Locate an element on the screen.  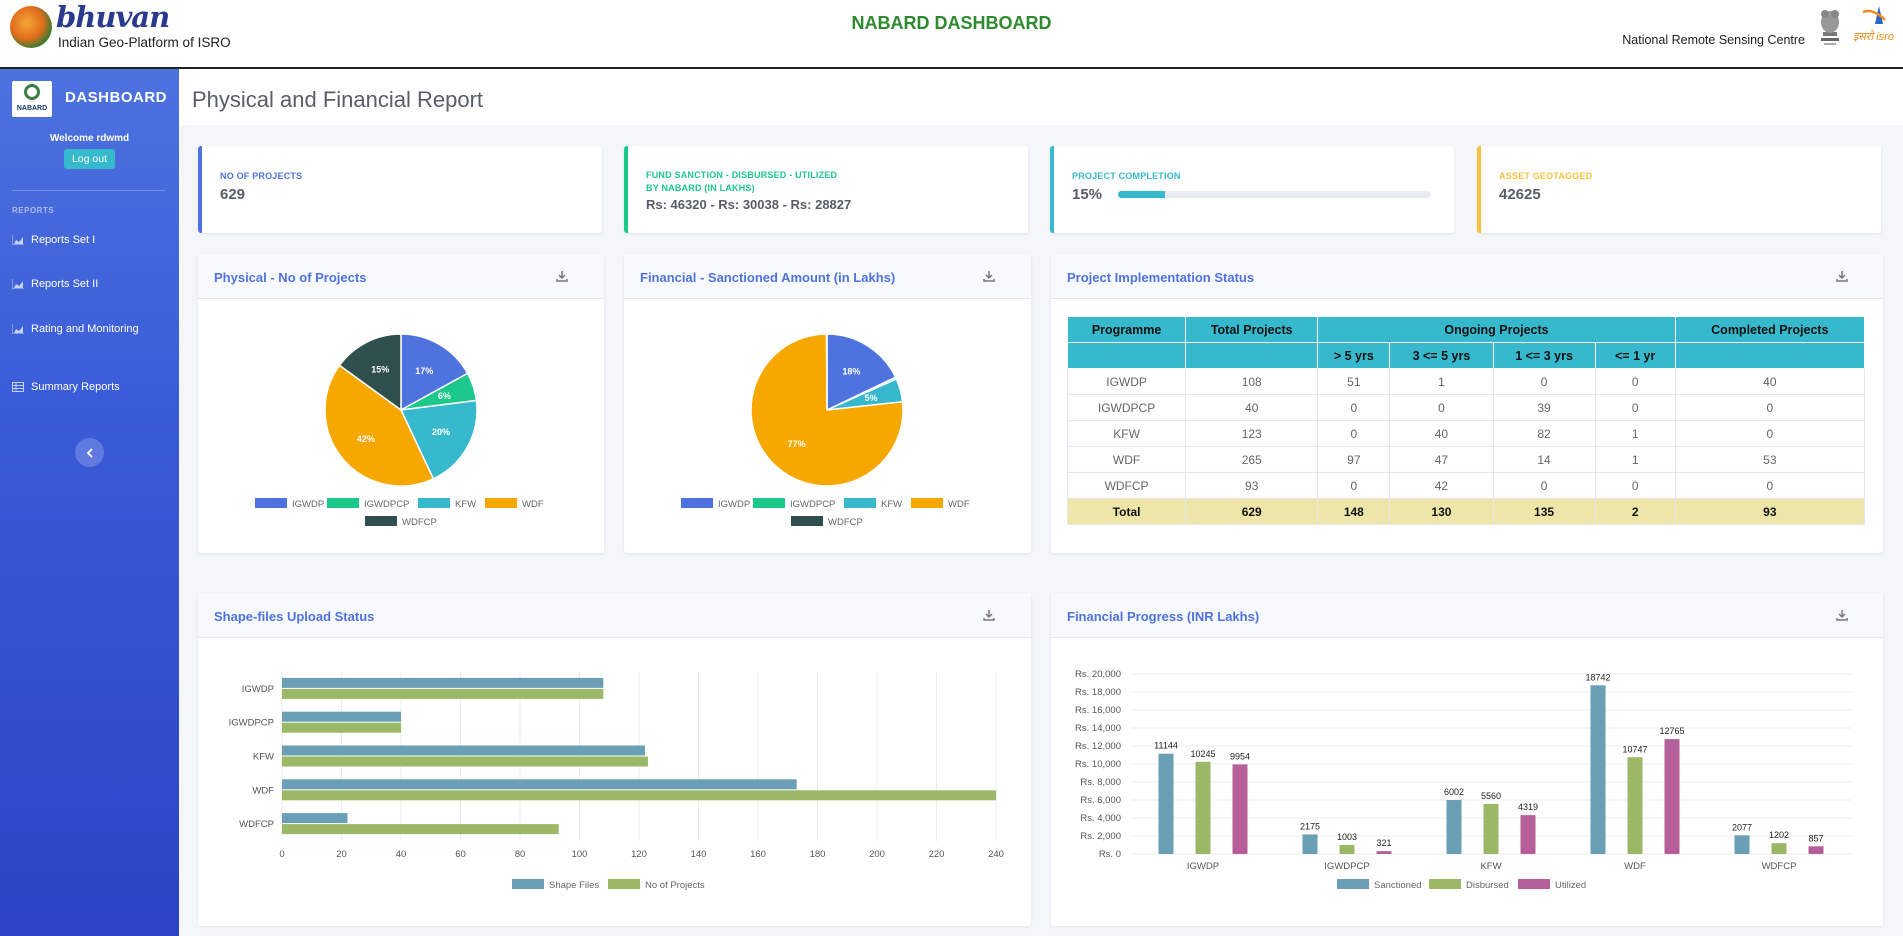
sidebar-item-reports-set-1: Reports Set I is located at coordinates (53, 240).